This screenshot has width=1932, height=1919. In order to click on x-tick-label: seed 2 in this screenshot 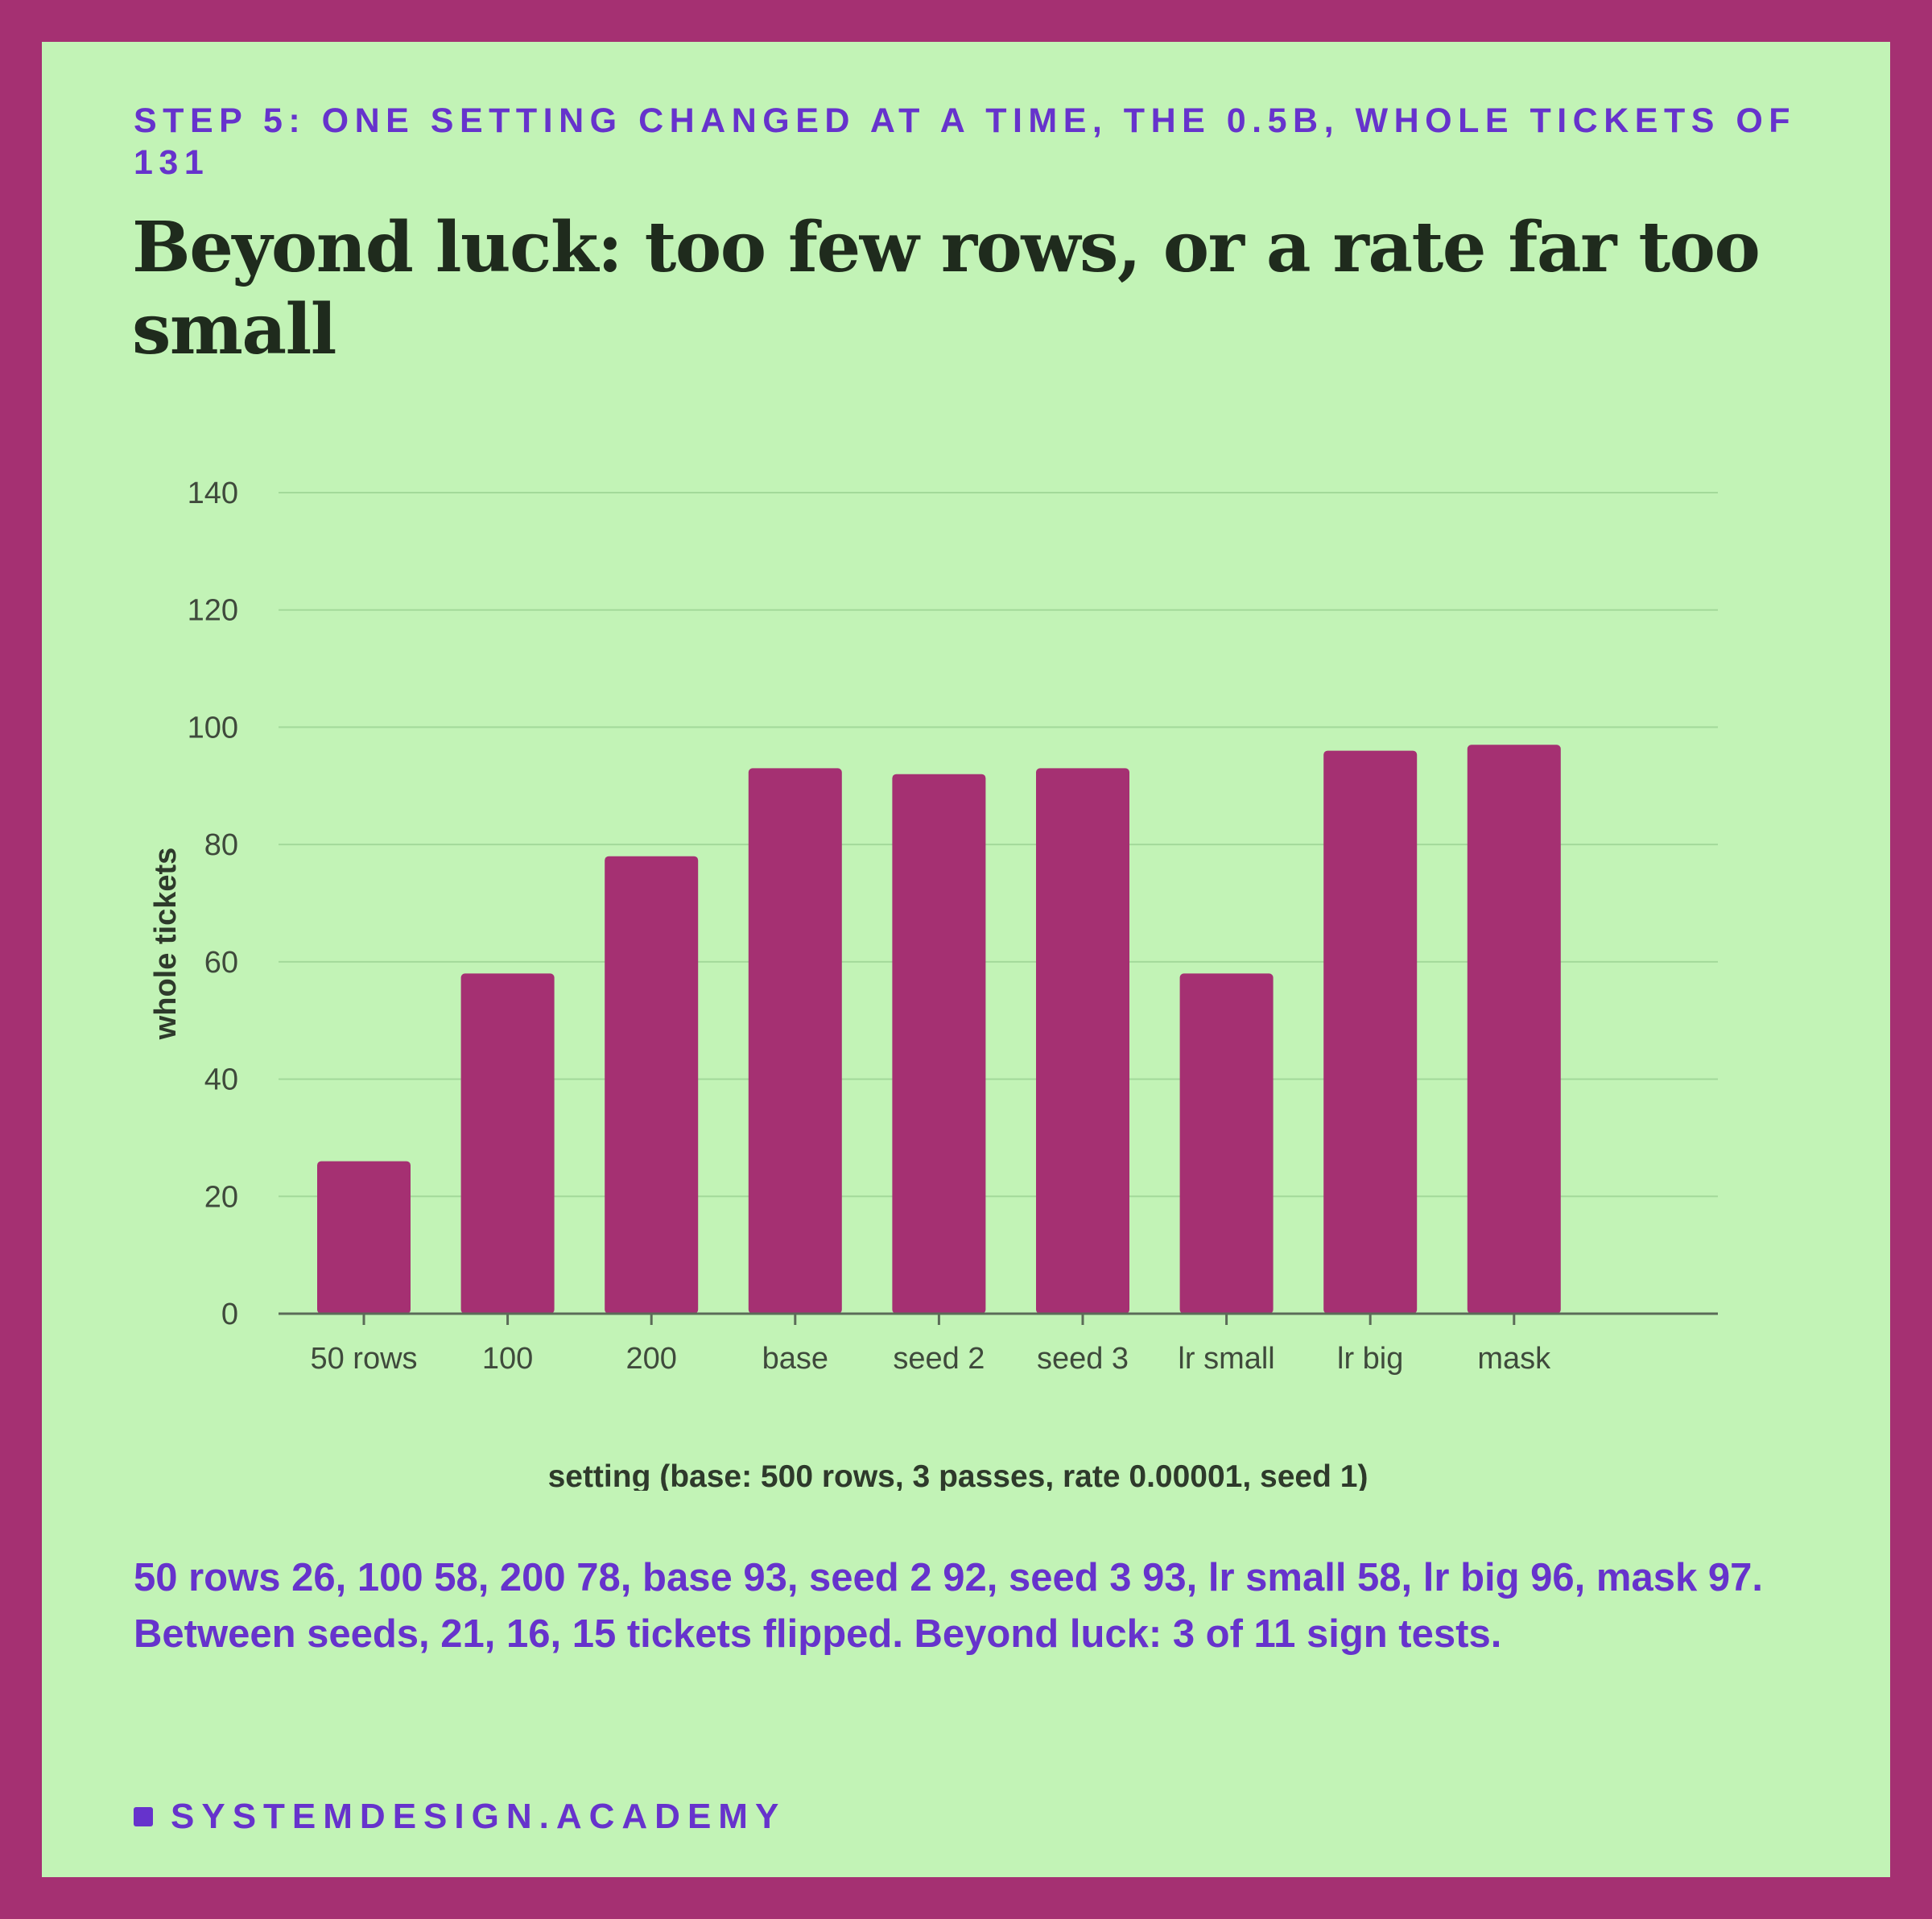, I will do `click(939, 1359)`.